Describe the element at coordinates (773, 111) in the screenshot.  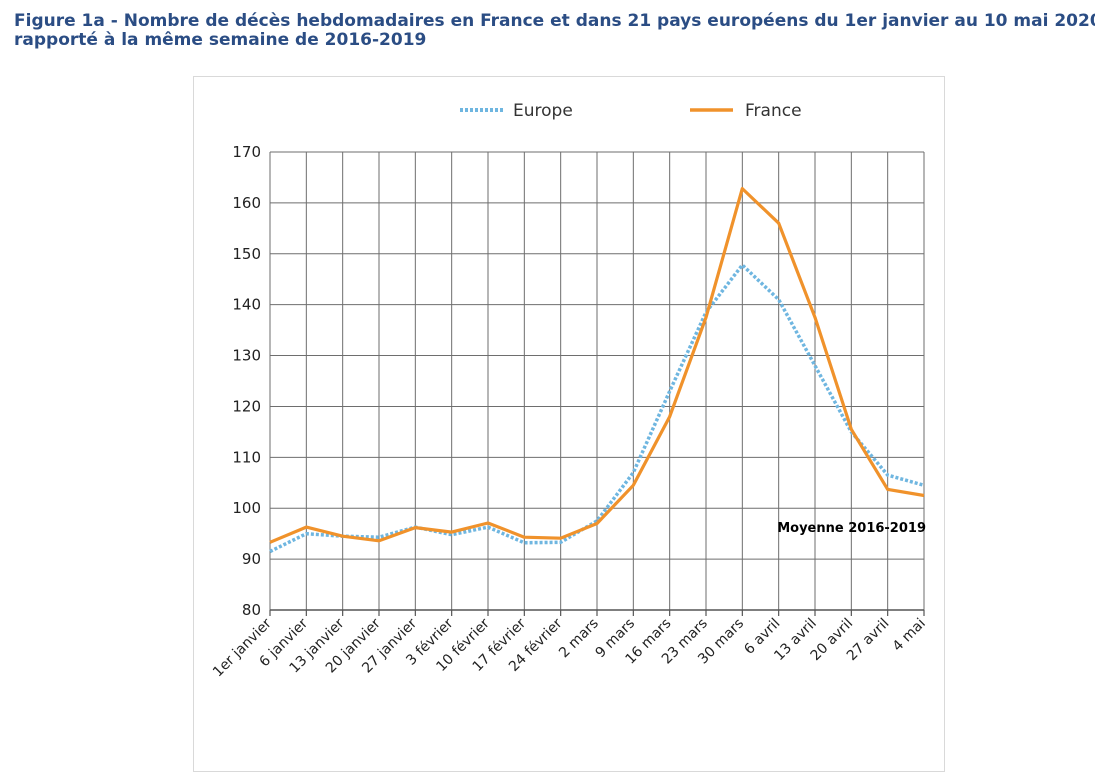
I see `legend-label-france: France` at that location.